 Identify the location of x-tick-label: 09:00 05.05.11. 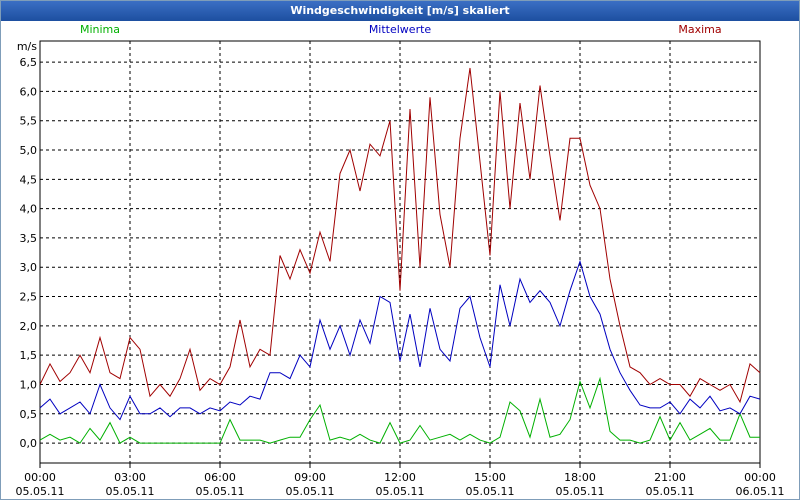
(310, 484).